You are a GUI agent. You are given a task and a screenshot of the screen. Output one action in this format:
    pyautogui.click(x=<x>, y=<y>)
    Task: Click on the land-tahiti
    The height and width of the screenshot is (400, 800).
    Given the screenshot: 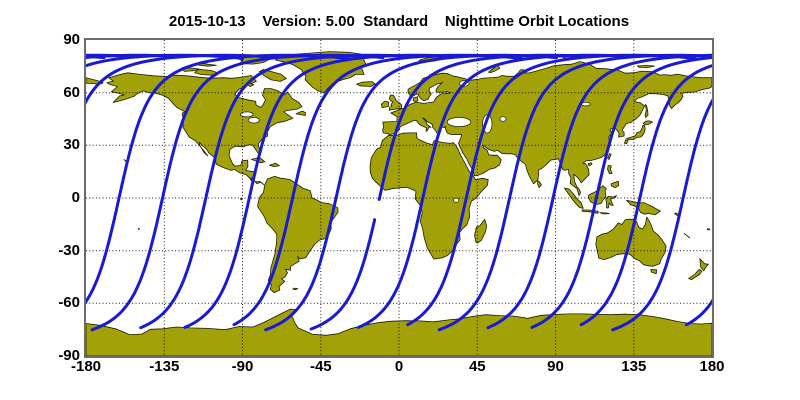 What is the action you would take?
    pyautogui.click(x=138, y=229)
    